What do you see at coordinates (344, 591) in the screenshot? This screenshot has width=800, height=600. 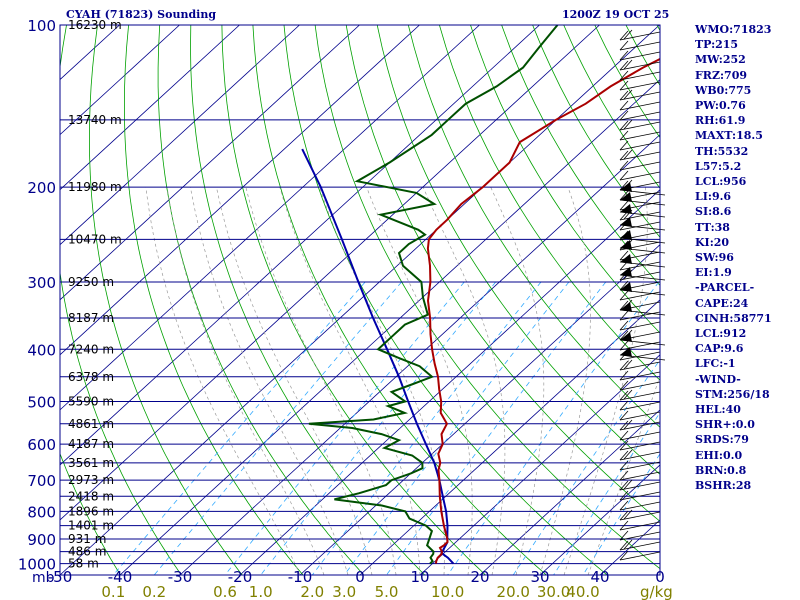 I see `mixing-ratio-label: 3.0` at bounding box center [344, 591].